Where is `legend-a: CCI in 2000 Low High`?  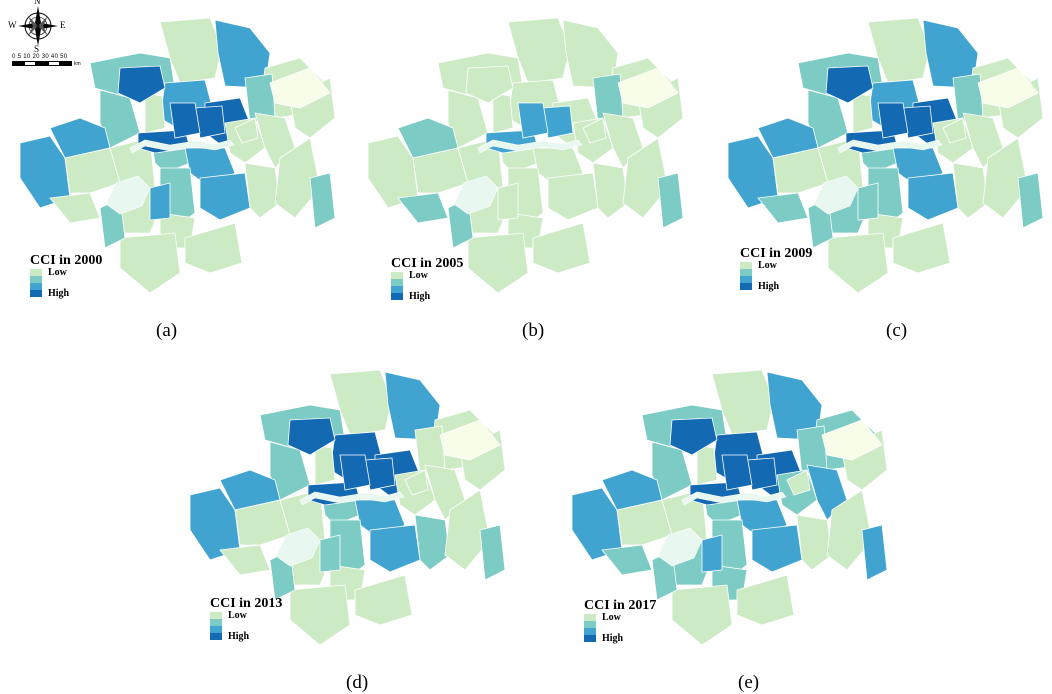
legend-a: CCI in 2000 Low High is located at coordinates (66, 275).